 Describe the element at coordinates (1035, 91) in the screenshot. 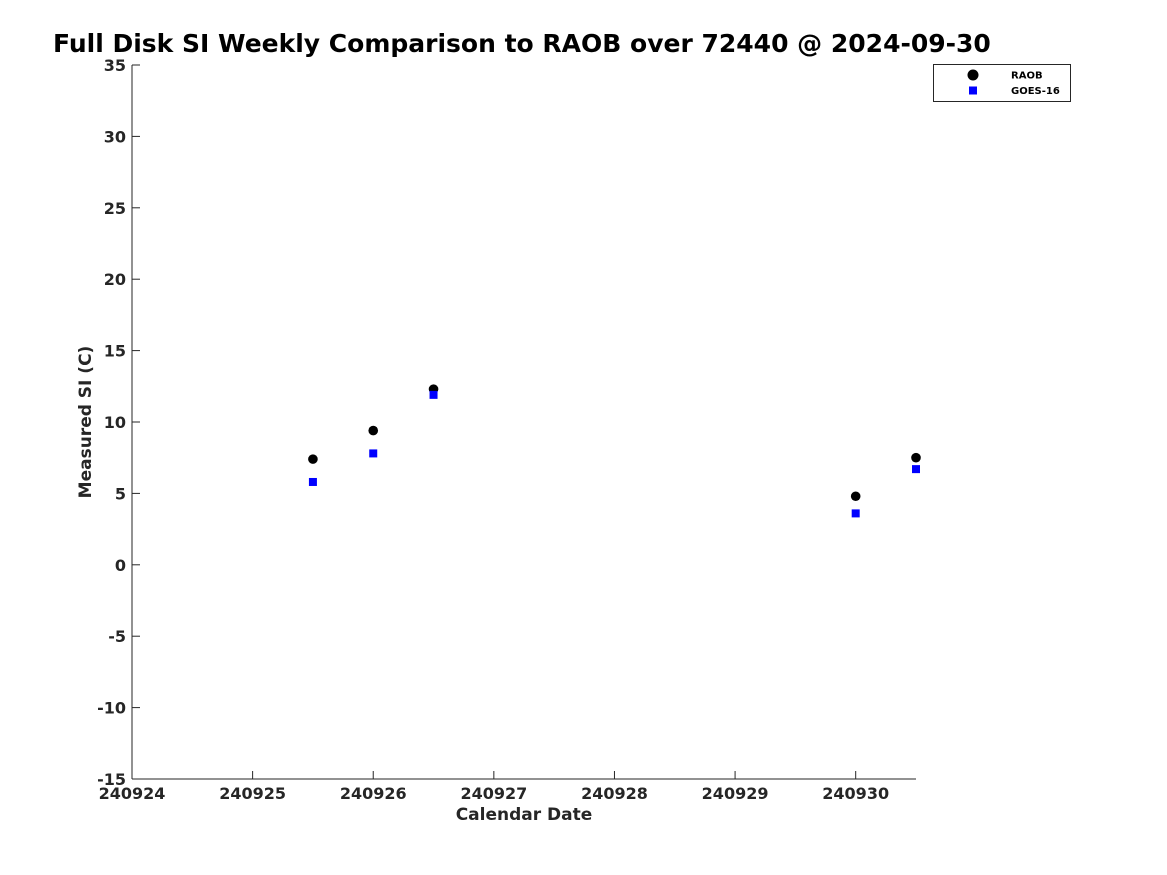

I see `legend-label-goes-16: GOES-16` at that location.